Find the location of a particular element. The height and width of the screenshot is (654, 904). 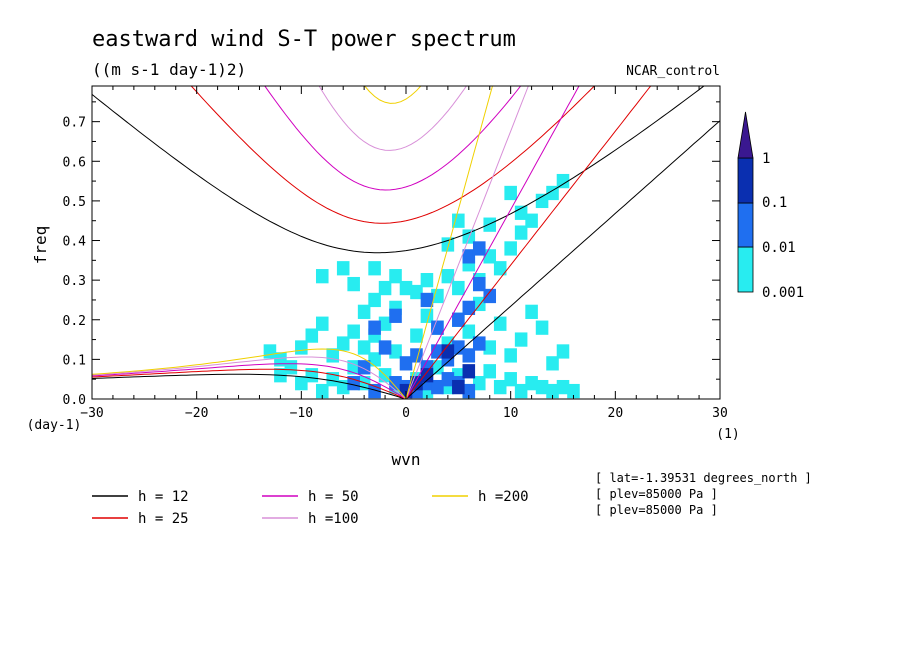

y-tick-label: 0.2 is located at coordinates (74, 321).